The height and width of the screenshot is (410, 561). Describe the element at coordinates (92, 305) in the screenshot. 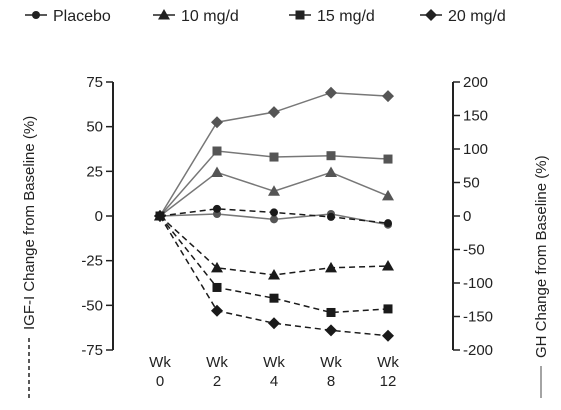

I see `left-axis-tick-label: -50` at that location.